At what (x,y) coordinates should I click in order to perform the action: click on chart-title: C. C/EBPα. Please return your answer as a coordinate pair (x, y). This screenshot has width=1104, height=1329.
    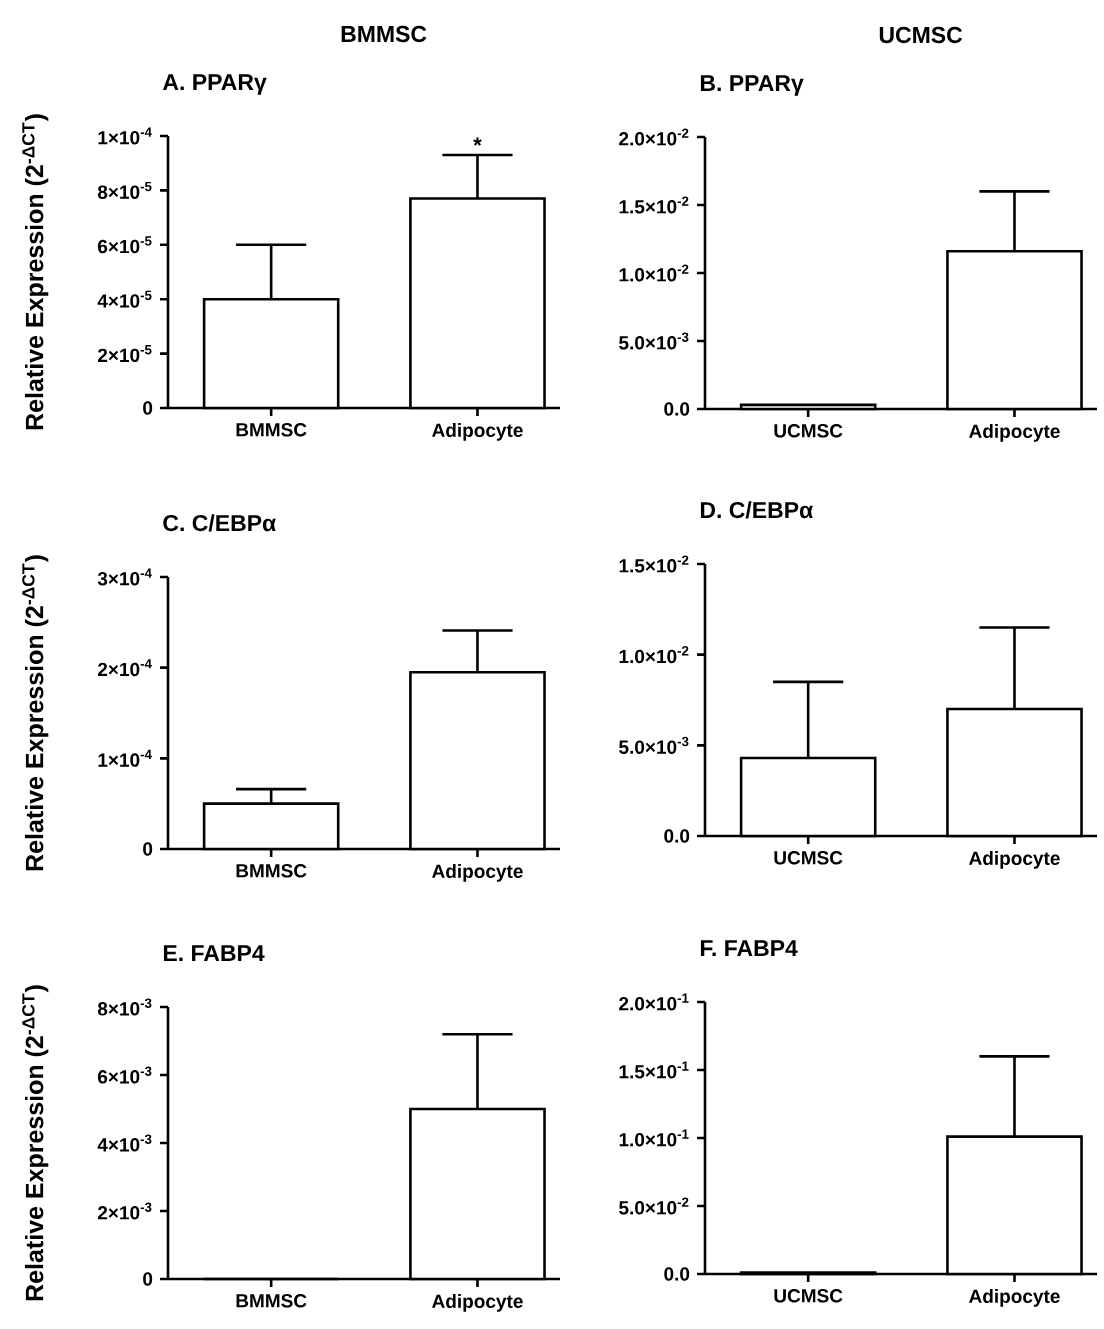
    Looking at the image, I should click on (219, 523).